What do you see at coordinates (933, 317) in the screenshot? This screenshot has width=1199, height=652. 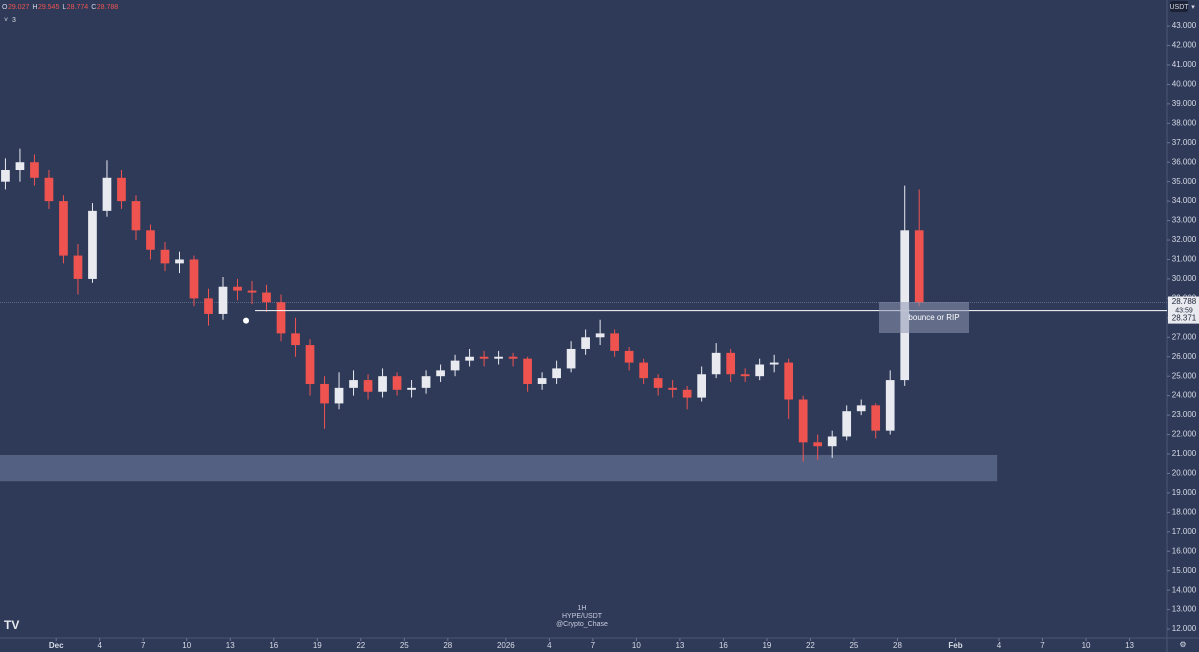 I see `annotation-text: bounce or RIP` at bounding box center [933, 317].